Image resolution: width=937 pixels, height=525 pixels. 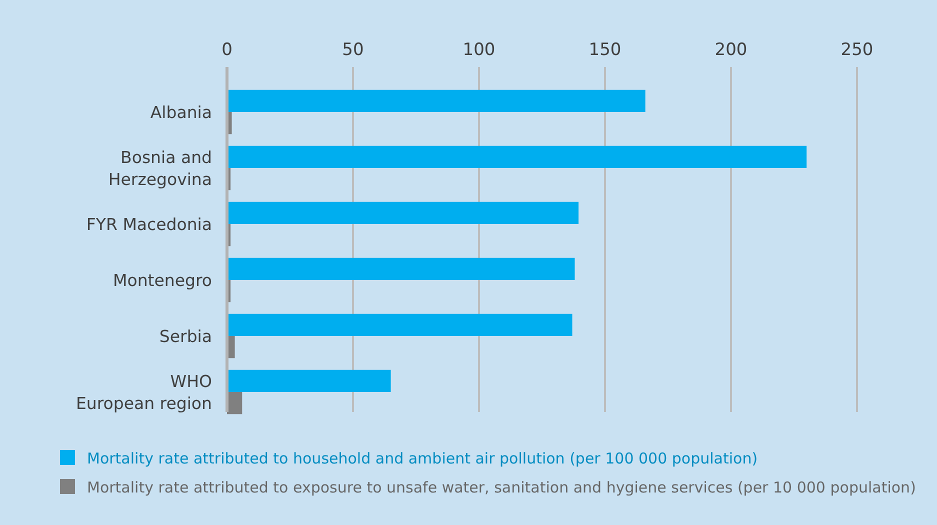 I want to click on x-tick-label: 150, so click(x=605, y=50).